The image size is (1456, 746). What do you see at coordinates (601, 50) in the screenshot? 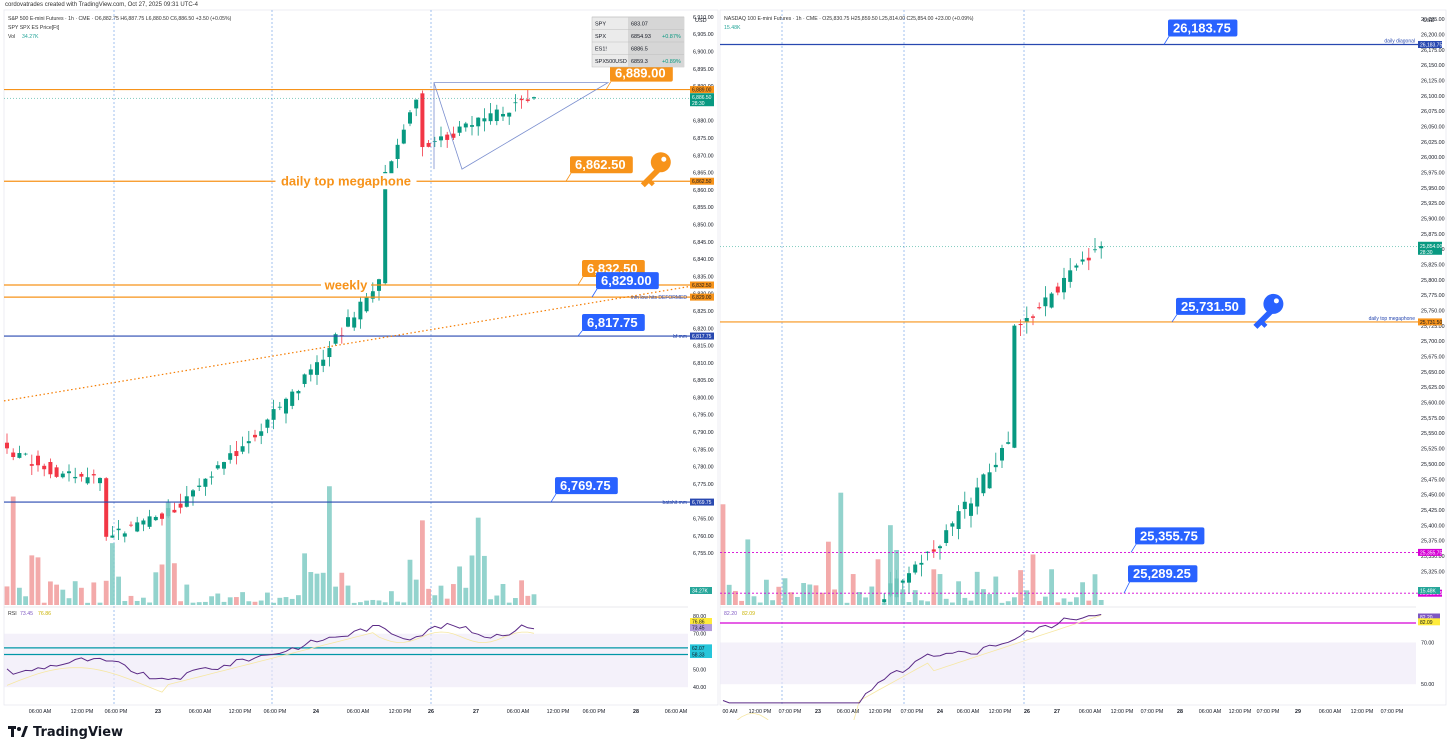
I see `comparison-symbol: ES1!` at bounding box center [601, 50].